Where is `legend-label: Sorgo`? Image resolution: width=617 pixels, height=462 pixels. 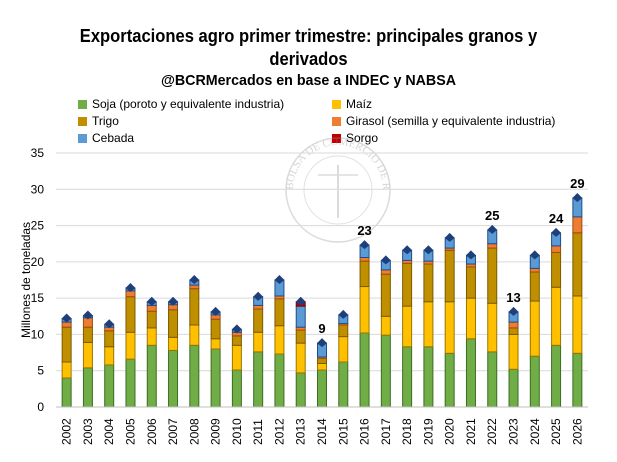 legend-label: Sorgo is located at coordinates (362, 138).